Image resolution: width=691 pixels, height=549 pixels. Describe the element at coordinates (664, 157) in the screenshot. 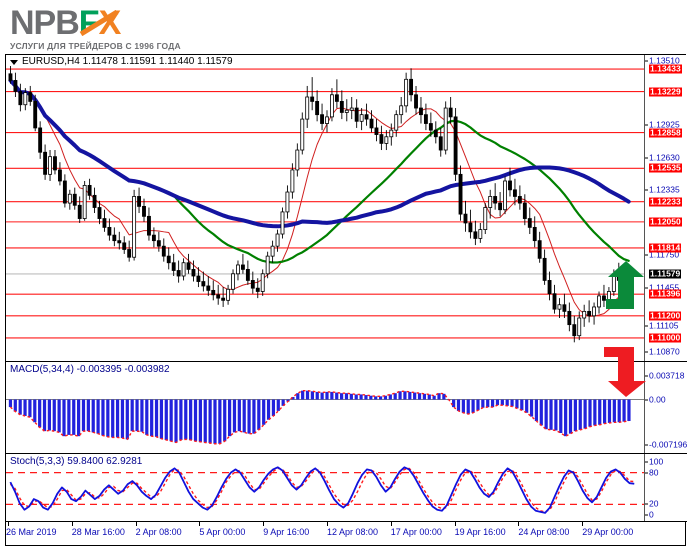

I see `price-tick-label: 1.12630` at that location.